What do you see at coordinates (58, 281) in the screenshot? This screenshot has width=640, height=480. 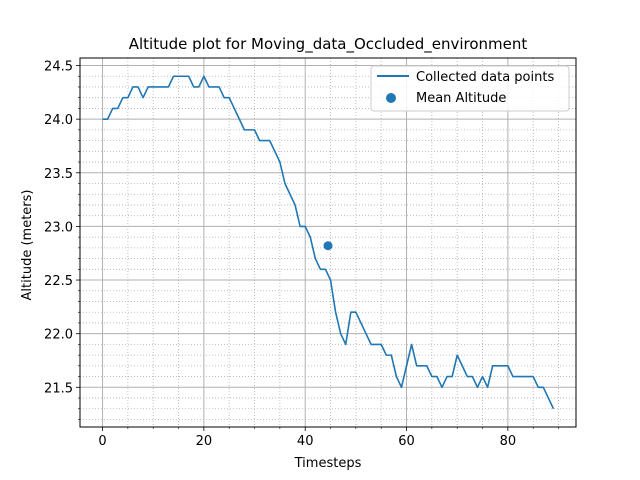 I see `y-tick-label: 22.5` at bounding box center [58, 281].